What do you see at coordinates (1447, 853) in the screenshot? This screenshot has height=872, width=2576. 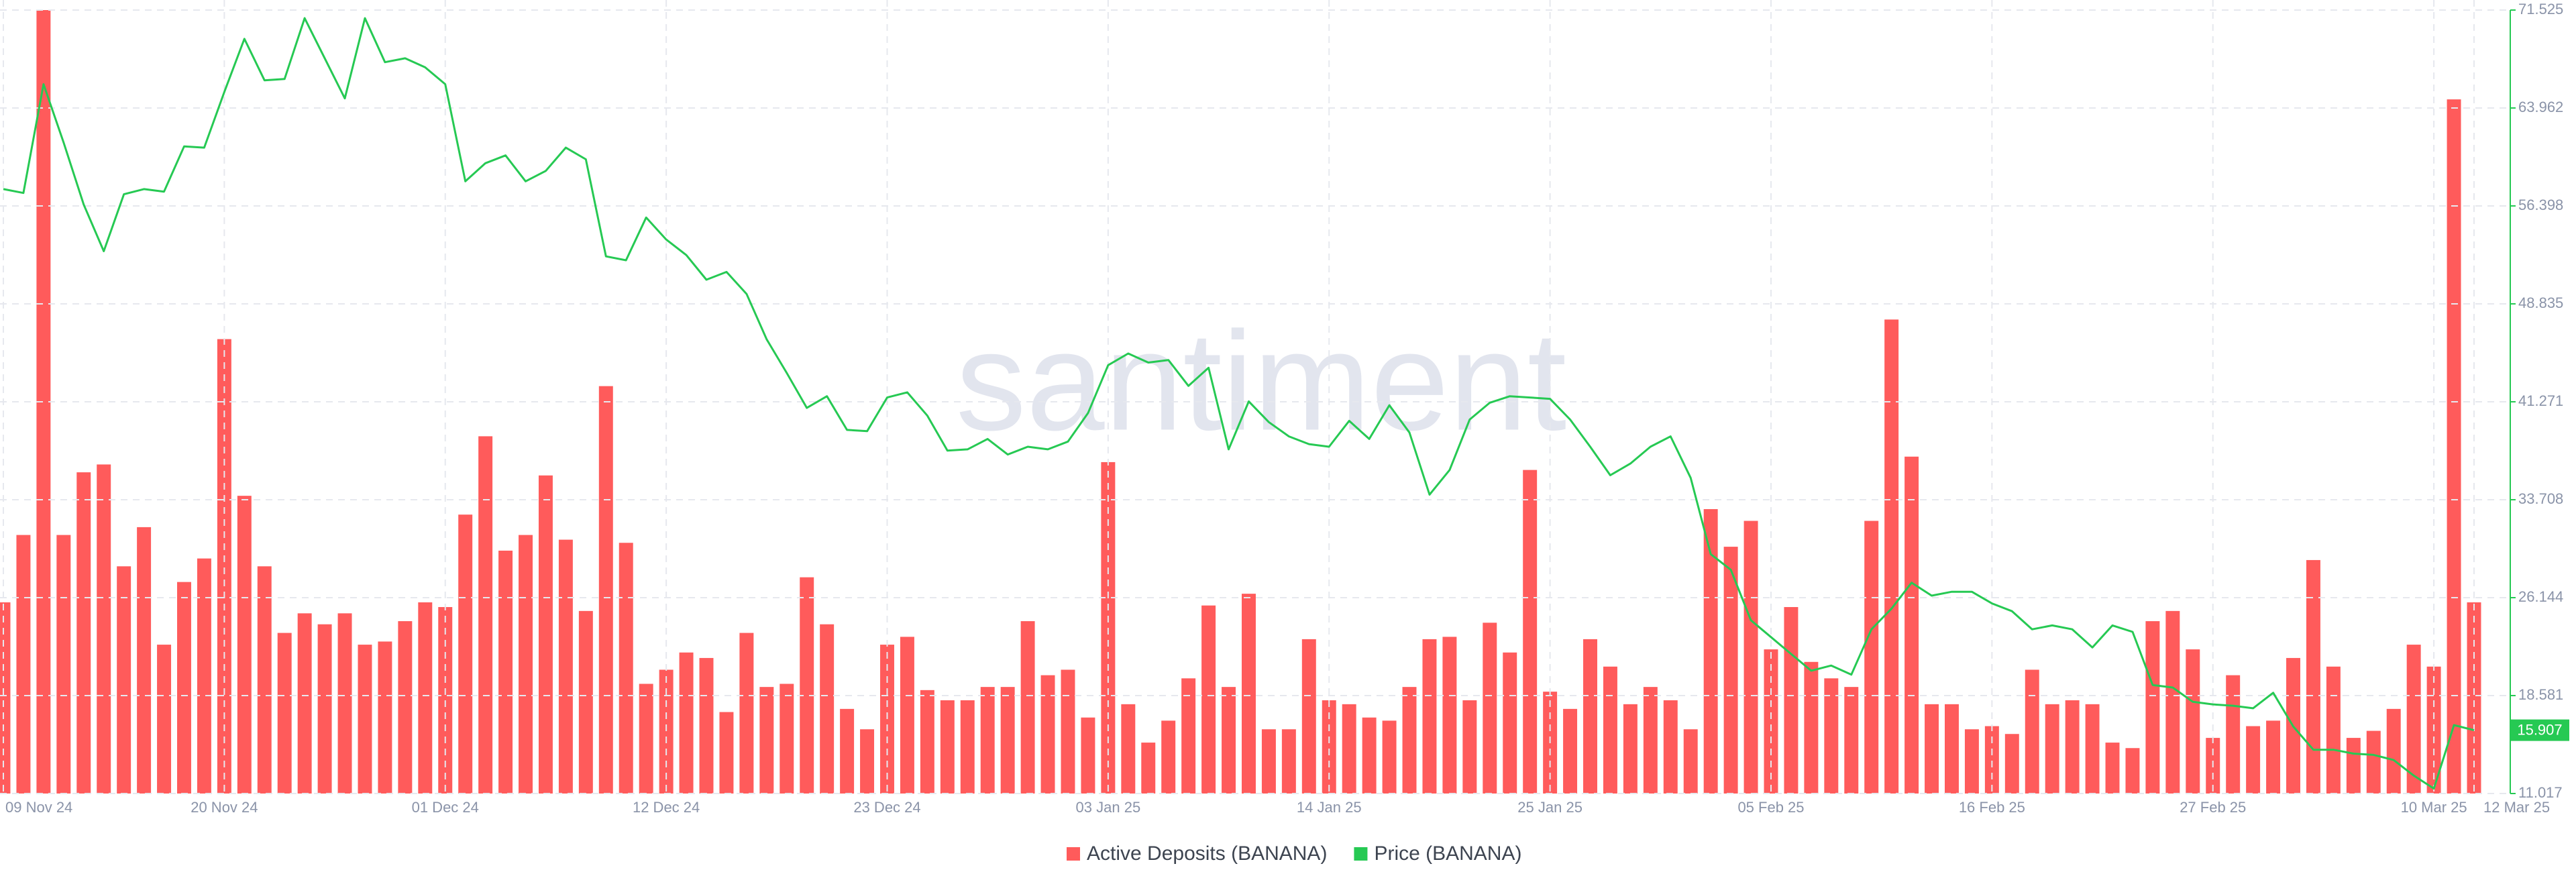 I see `legend-label: Price (BANANA)` at bounding box center [1447, 853].